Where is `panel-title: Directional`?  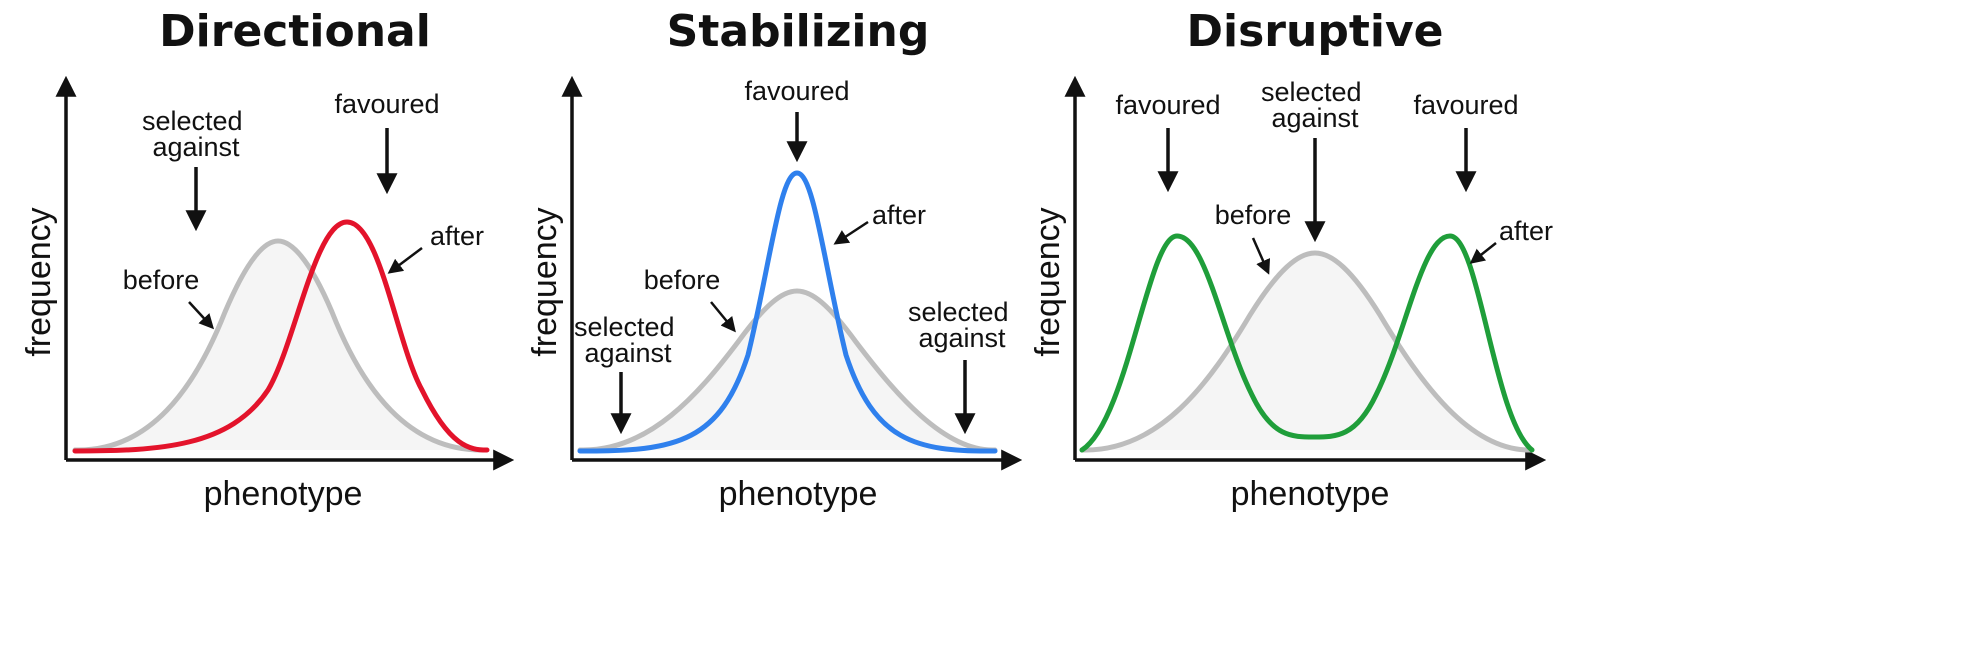 panel-title: Directional is located at coordinates (295, 31).